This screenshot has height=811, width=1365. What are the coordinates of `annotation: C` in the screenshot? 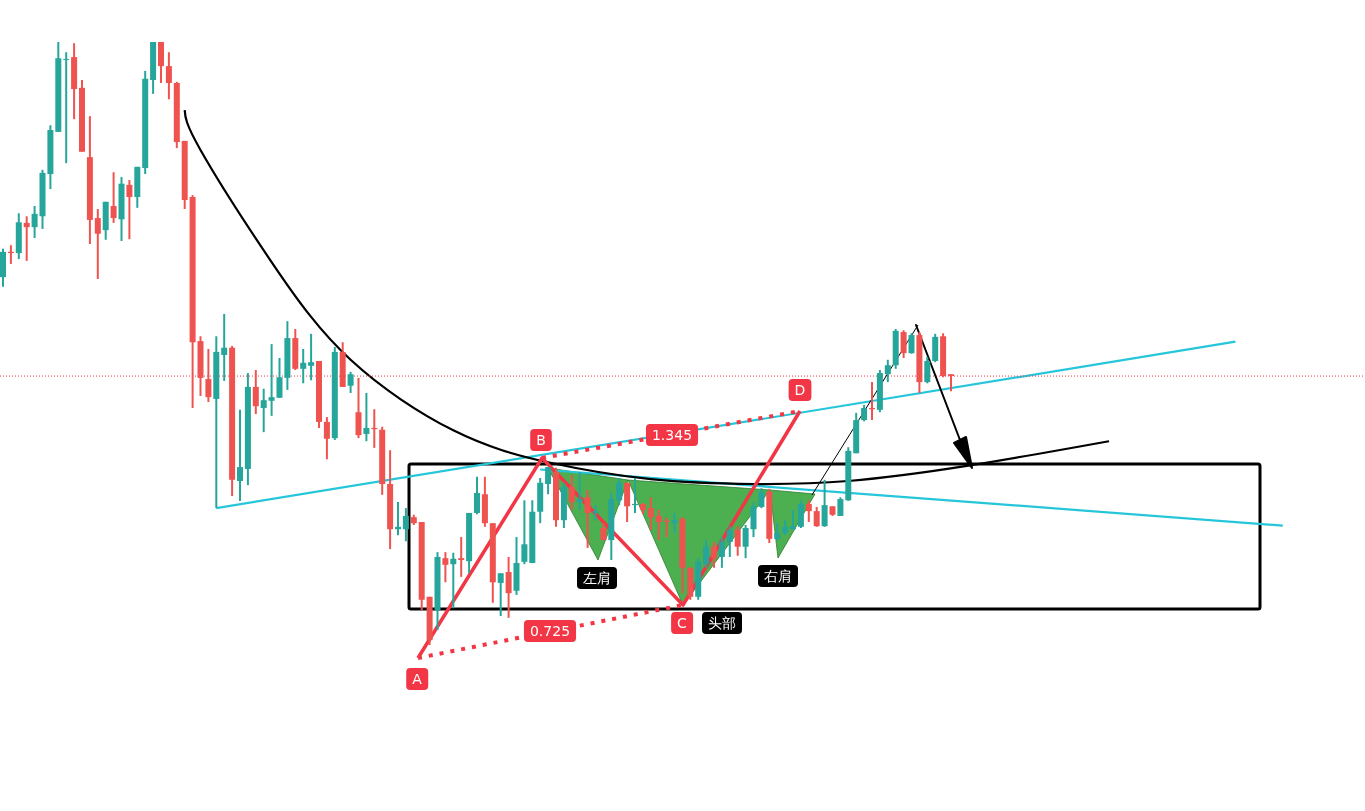 It's located at (682, 623).